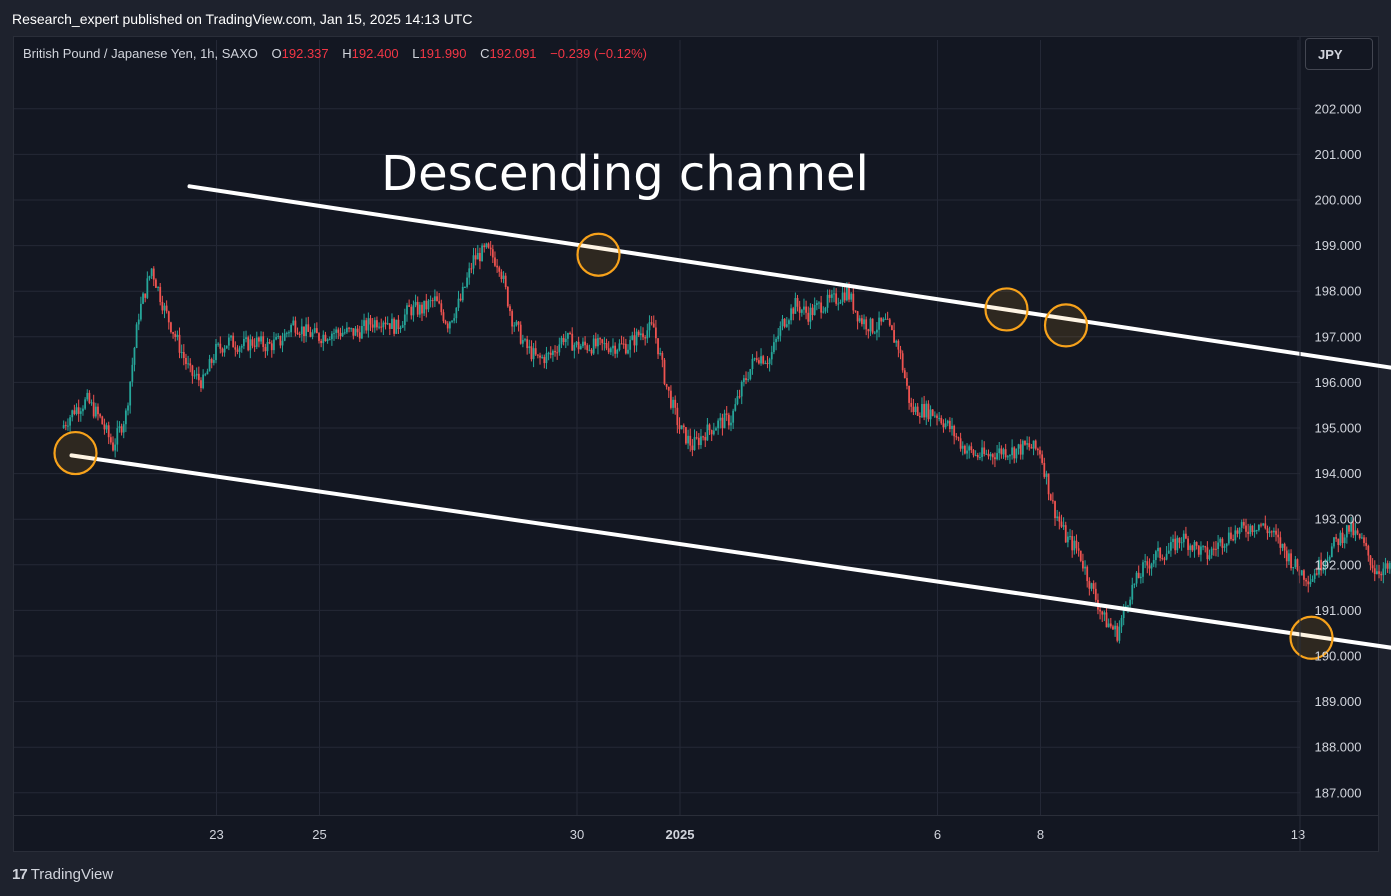  What do you see at coordinates (305, 53) in the screenshot?
I see `open-value: 192.337` at bounding box center [305, 53].